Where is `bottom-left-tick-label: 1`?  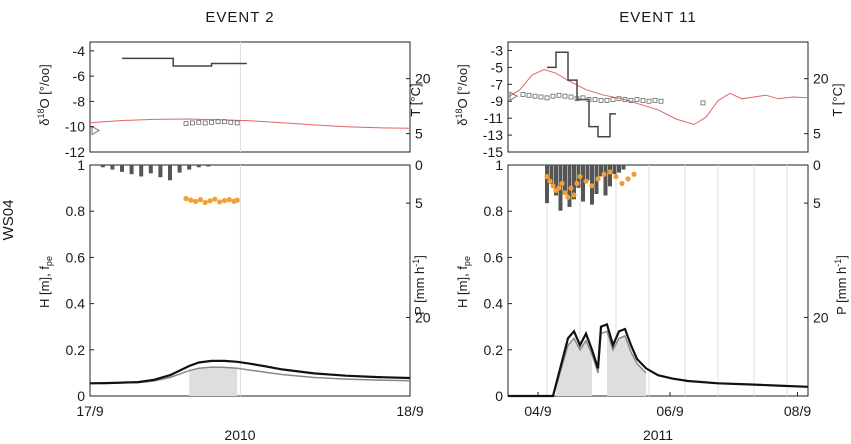
bottom-left-tick-label: 1 is located at coordinates (499, 165).